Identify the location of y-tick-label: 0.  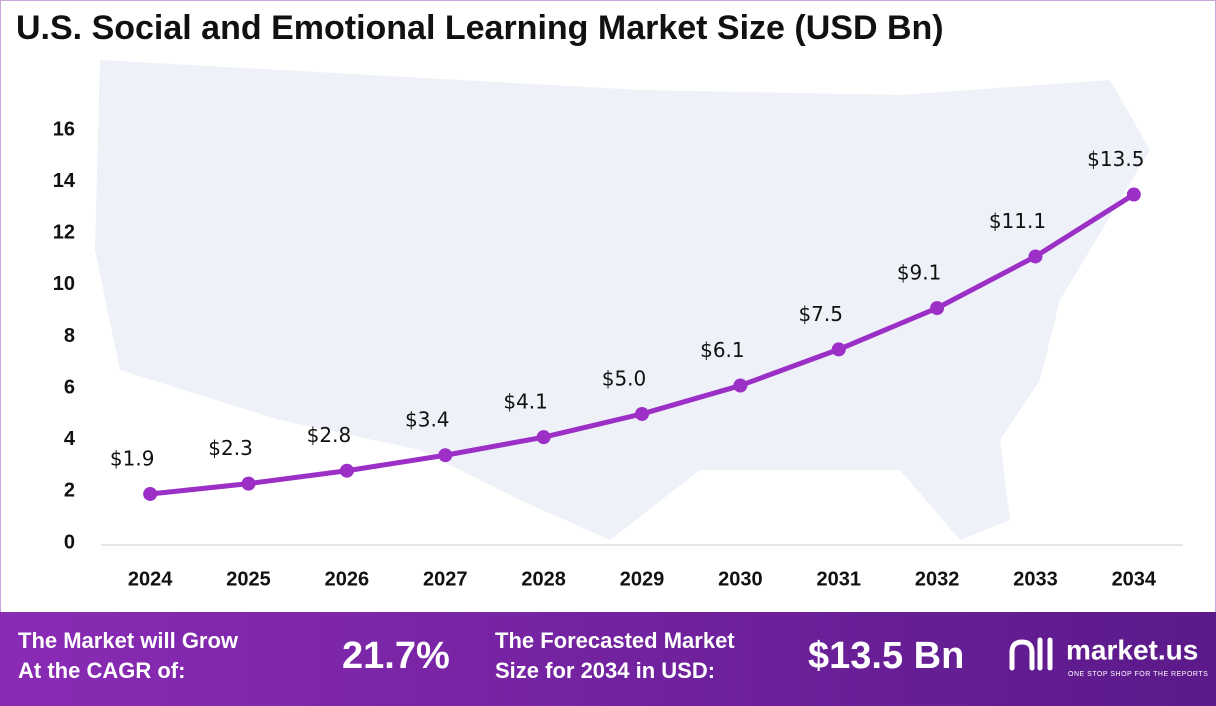
(69, 542).